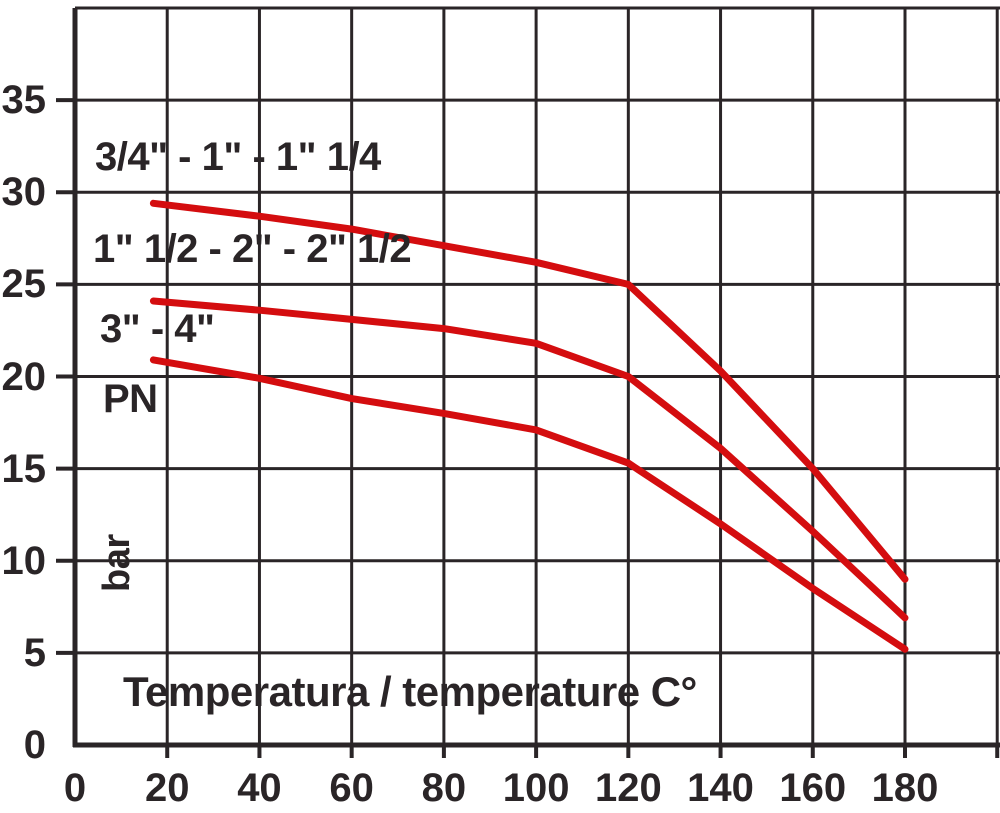 The height and width of the screenshot is (813, 1000). What do you see at coordinates (410, 691) in the screenshot?
I see `x-axis-label-temperature: Temperatura / temperature C°` at bounding box center [410, 691].